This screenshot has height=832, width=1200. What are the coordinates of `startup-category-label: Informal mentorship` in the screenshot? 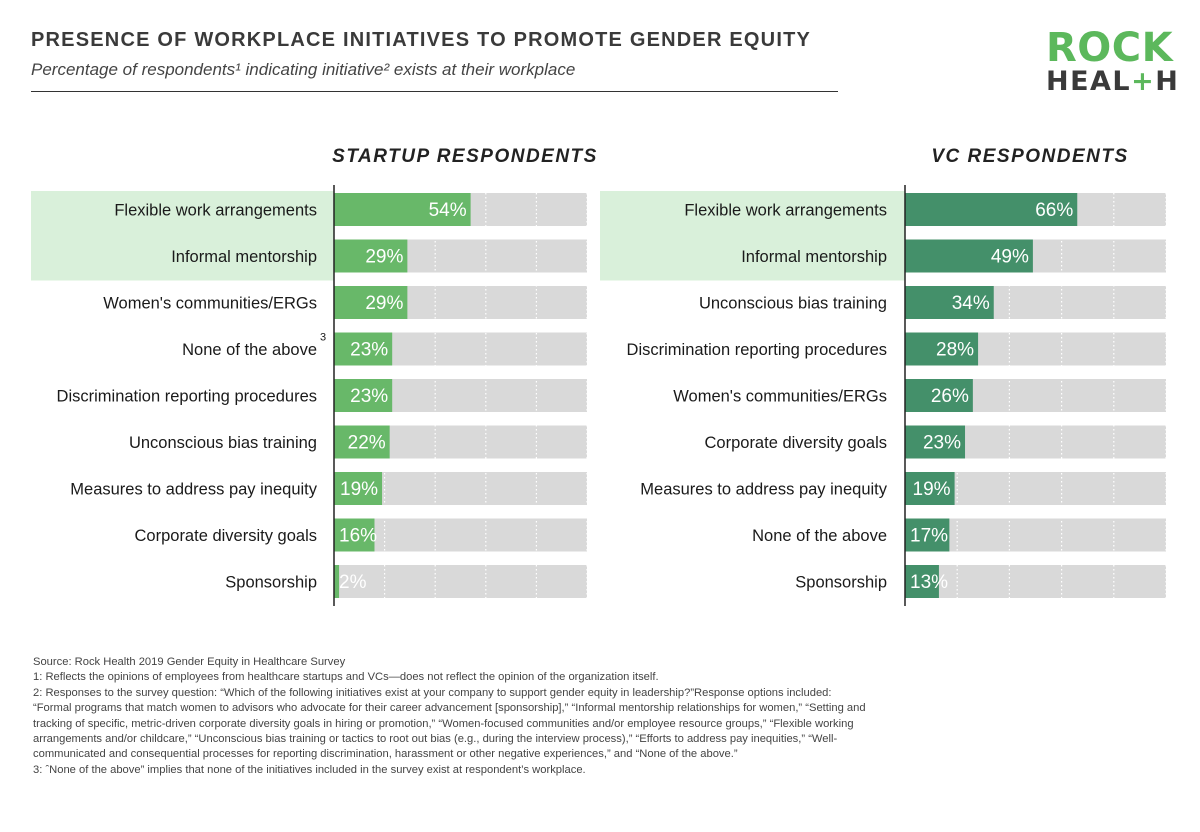 It's located at (244, 257).